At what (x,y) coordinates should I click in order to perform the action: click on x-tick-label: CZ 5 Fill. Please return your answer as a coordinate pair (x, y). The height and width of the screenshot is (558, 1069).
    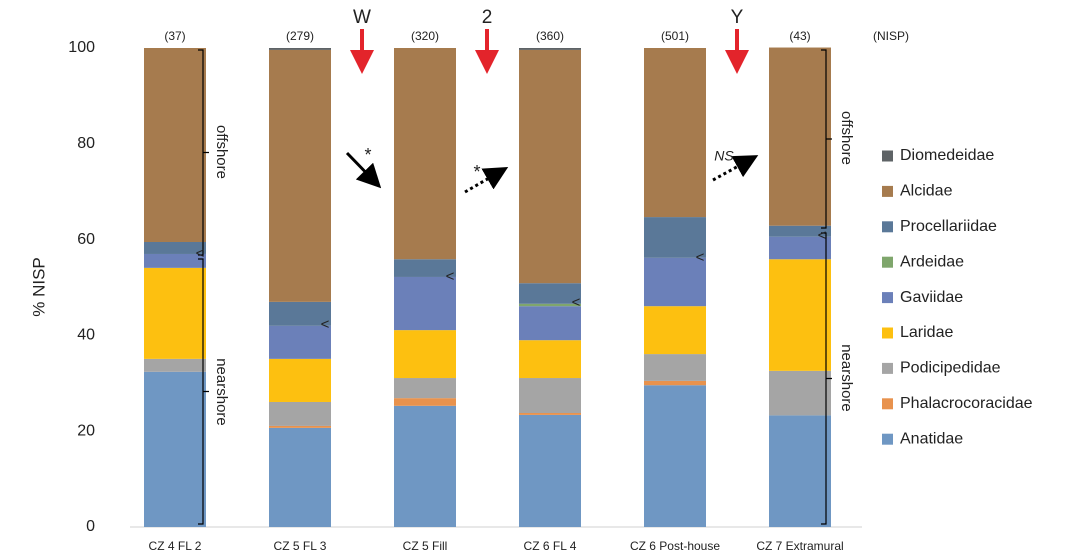
    Looking at the image, I should click on (425, 546).